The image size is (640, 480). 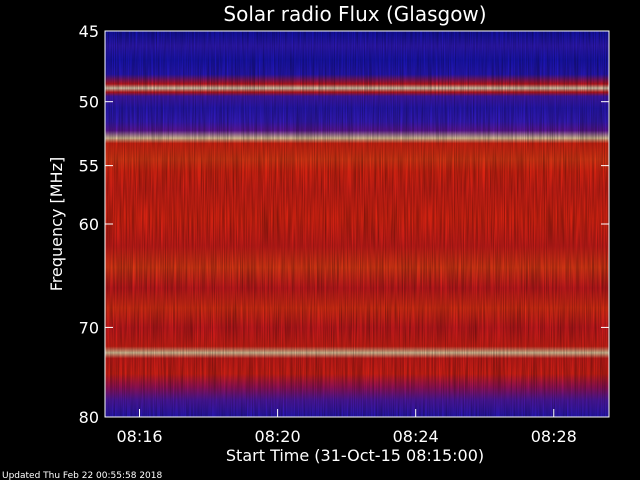 What do you see at coordinates (89, 224) in the screenshot?
I see `y-tick-label: 60` at bounding box center [89, 224].